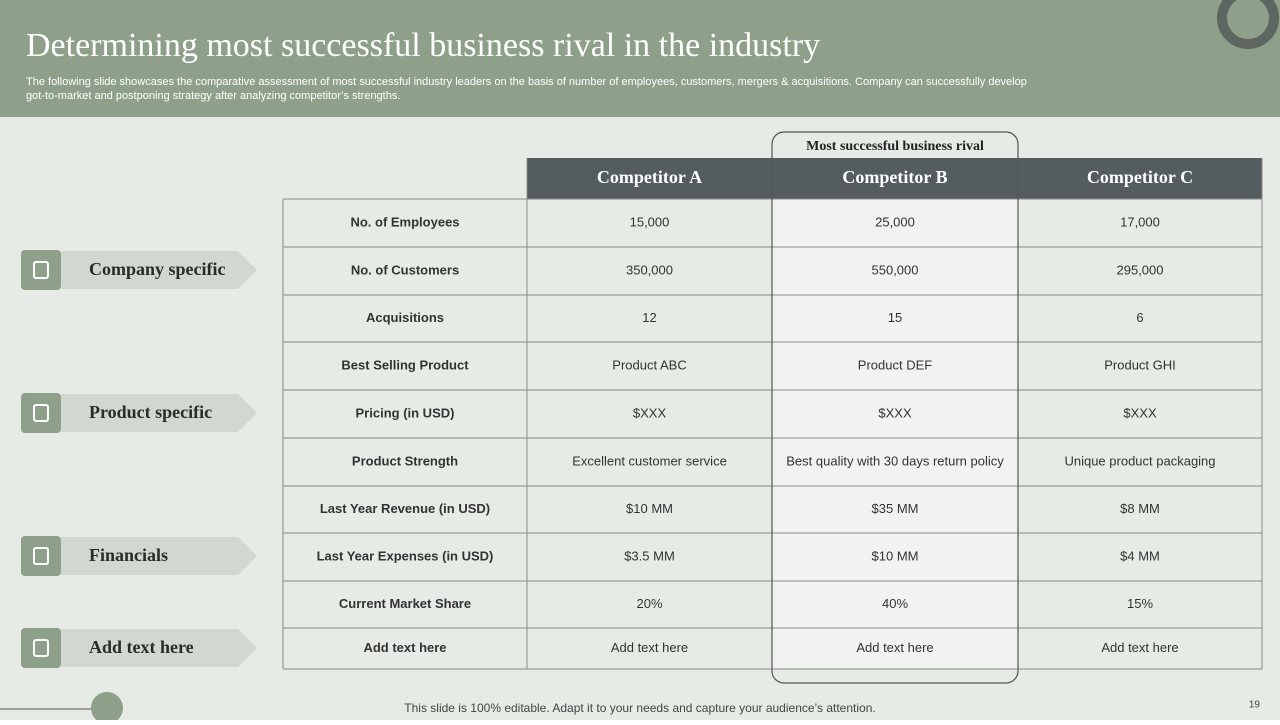 The height and width of the screenshot is (725, 1280). What do you see at coordinates (404, 647) in the screenshot?
I see `row-label: Add text here` at bounding box center [404, 647].